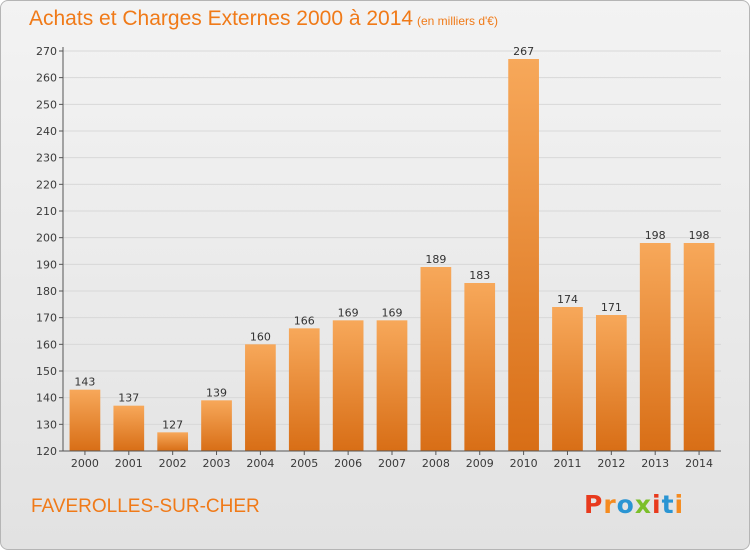 This screenshot has height=550, width=750. Describe the element at coordinates (46, 451) in the screenshot. I see `y-tick-label: 120` at that location.